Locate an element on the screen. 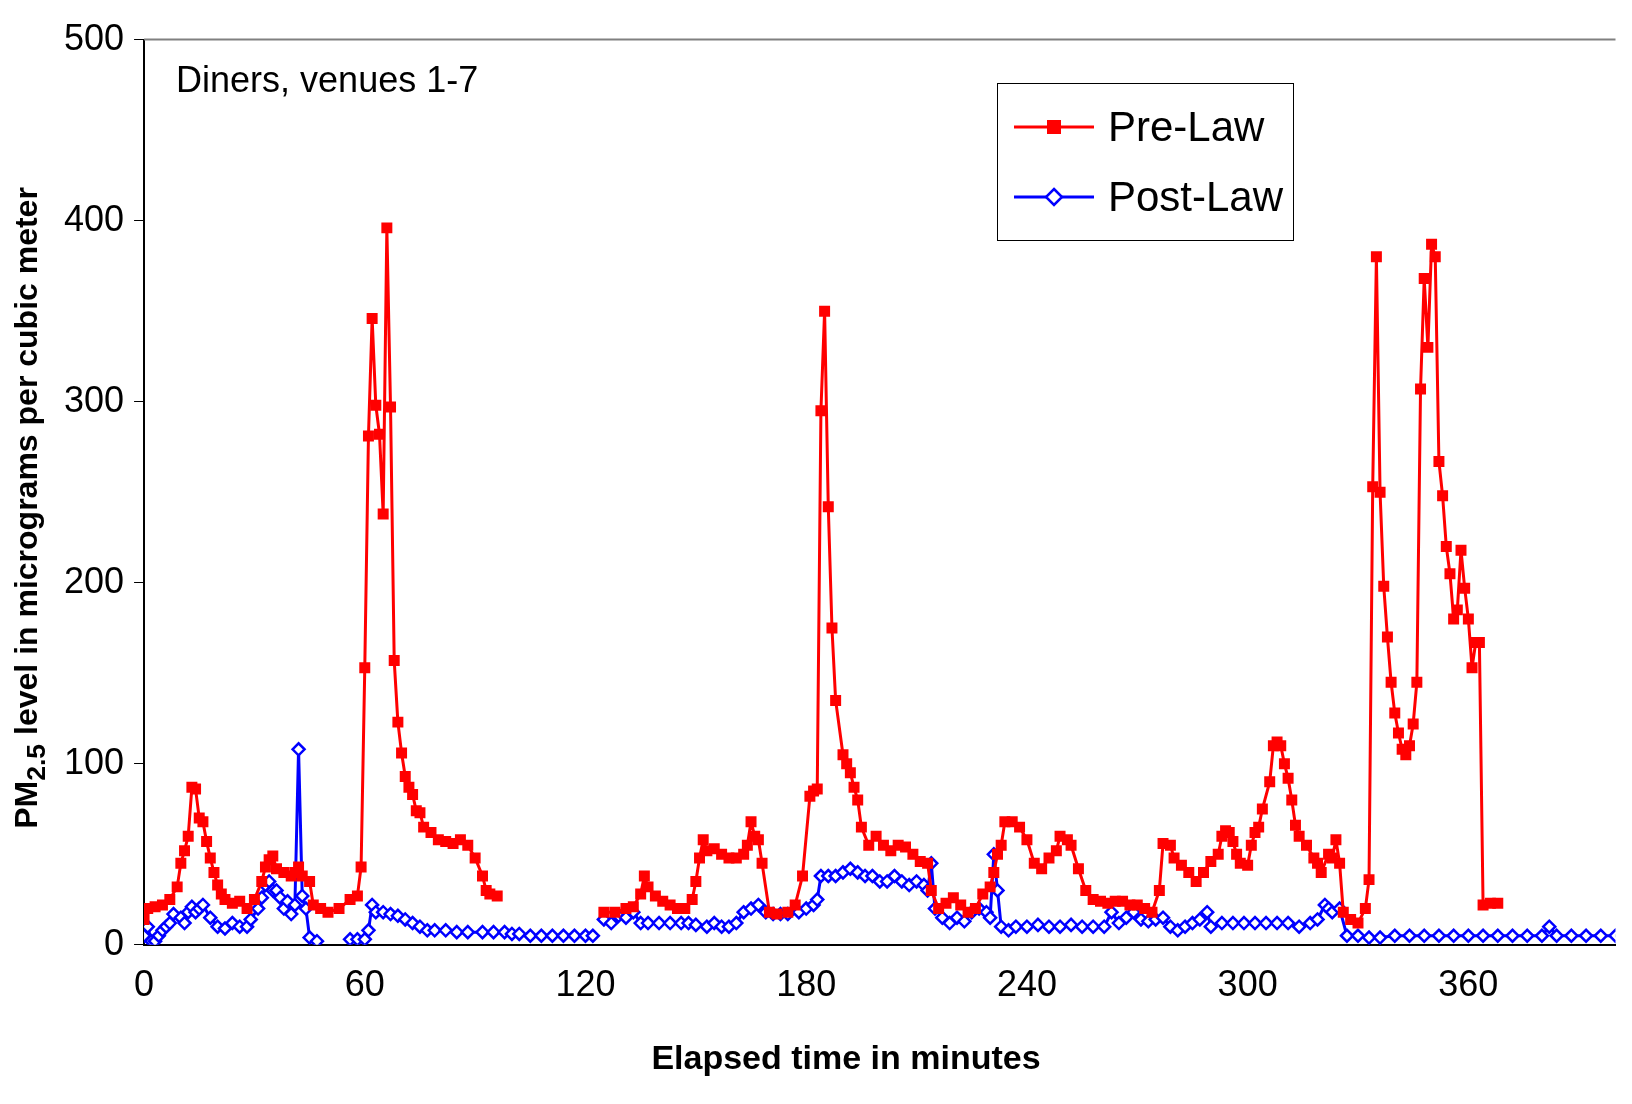  x-tick-label: 60 is located at coordinates (364, 984).